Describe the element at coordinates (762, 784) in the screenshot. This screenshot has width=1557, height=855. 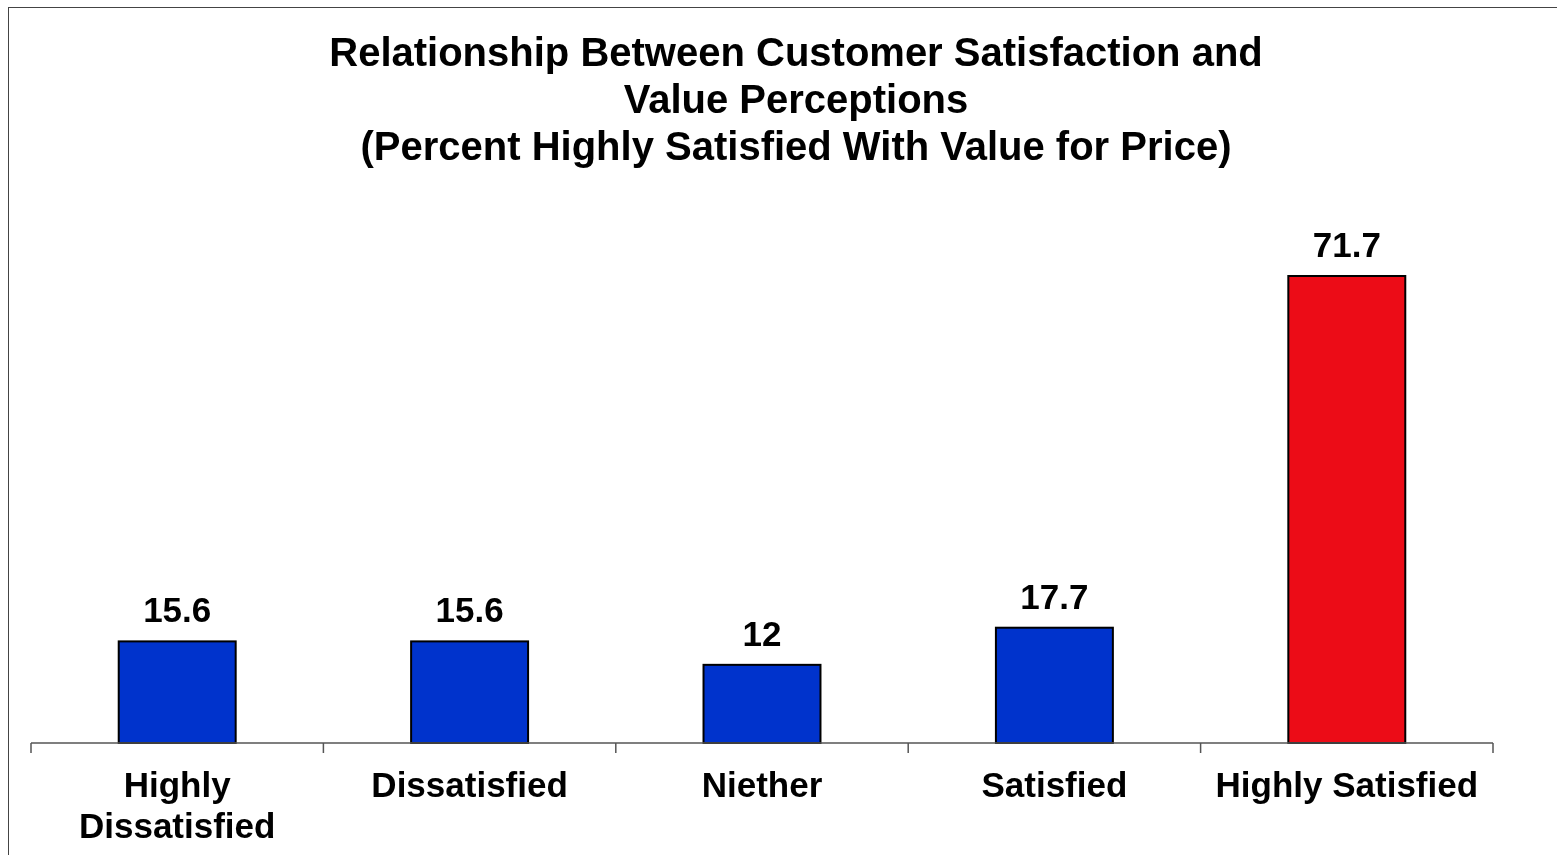
I see `x-tick-label: Niether` at that location.